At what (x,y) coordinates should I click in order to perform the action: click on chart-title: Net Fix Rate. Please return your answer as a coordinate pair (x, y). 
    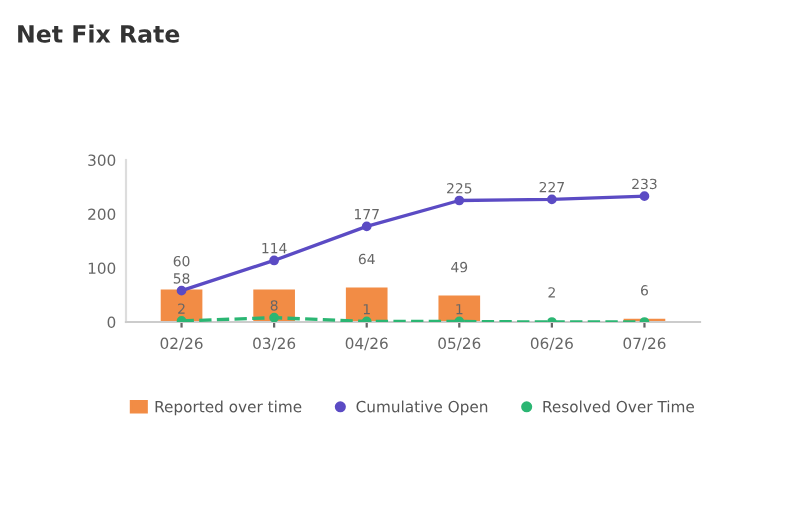
    Looking at the image, I should click on (99, 33).